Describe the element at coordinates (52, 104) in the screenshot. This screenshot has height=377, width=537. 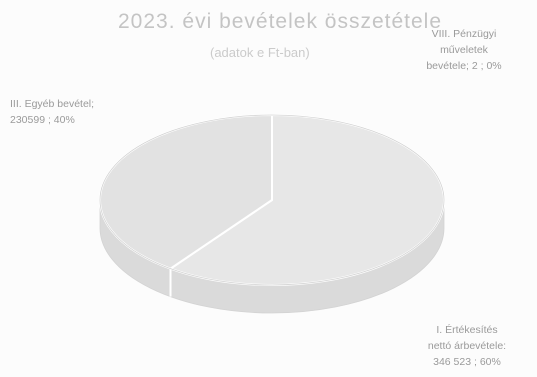
I see `data-label-line: III. Egyéb bevétel;` at that location.